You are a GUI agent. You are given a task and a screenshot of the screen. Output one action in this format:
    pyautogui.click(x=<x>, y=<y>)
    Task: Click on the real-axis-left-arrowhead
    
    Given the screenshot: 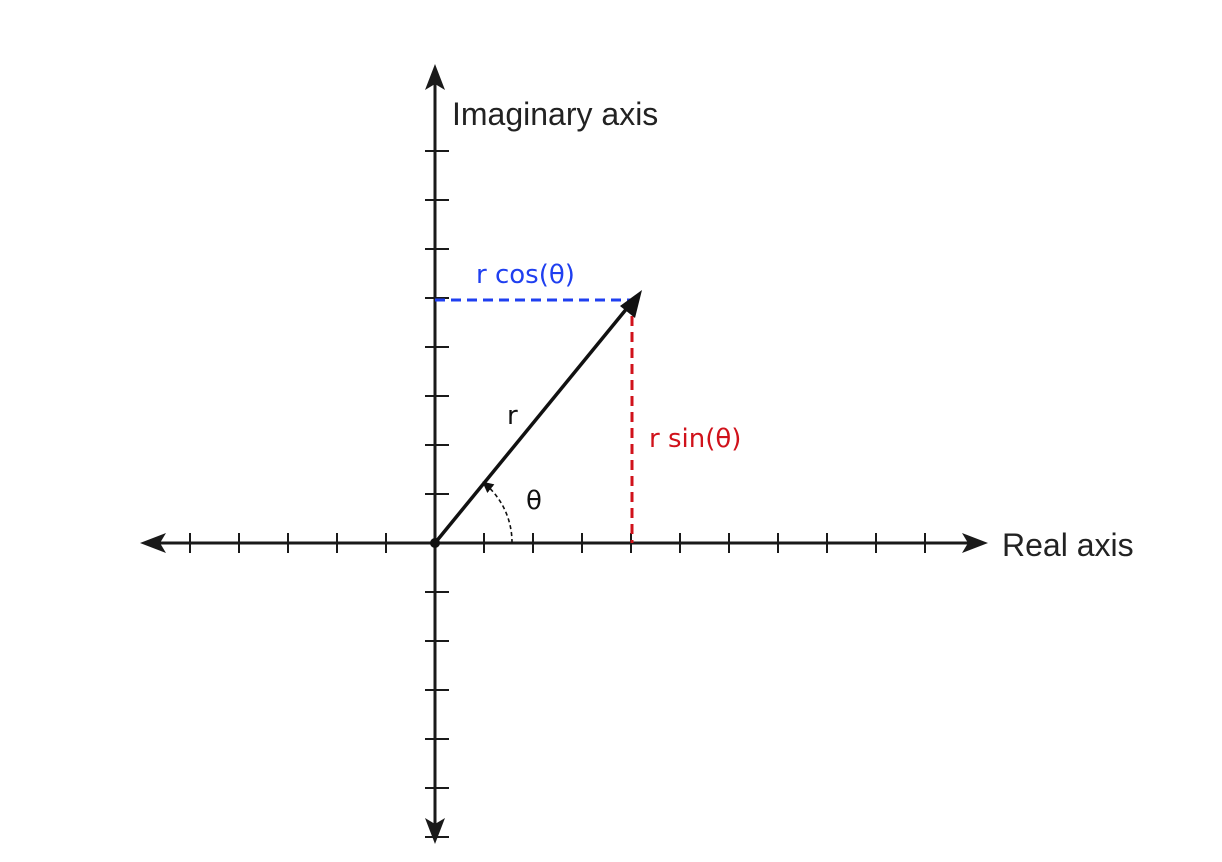 What is the action you would take?
    pyautogui.click(x=153, y=543)
    